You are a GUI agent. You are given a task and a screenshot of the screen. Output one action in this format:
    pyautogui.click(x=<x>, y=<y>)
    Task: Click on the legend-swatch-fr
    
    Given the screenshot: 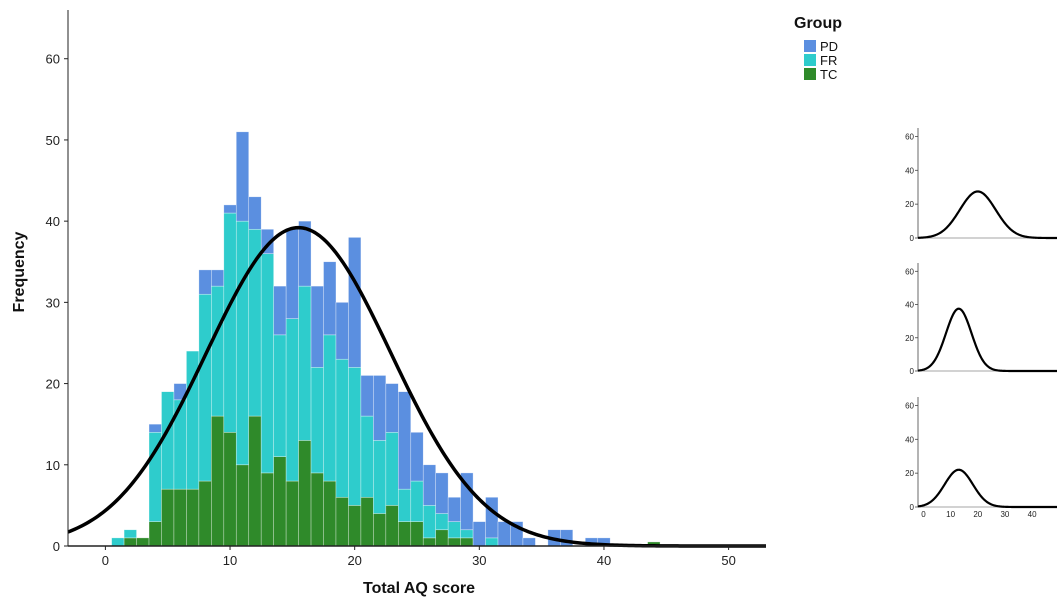 What is the action you would take?
    pyautogui.click(x=810, y=60)
    